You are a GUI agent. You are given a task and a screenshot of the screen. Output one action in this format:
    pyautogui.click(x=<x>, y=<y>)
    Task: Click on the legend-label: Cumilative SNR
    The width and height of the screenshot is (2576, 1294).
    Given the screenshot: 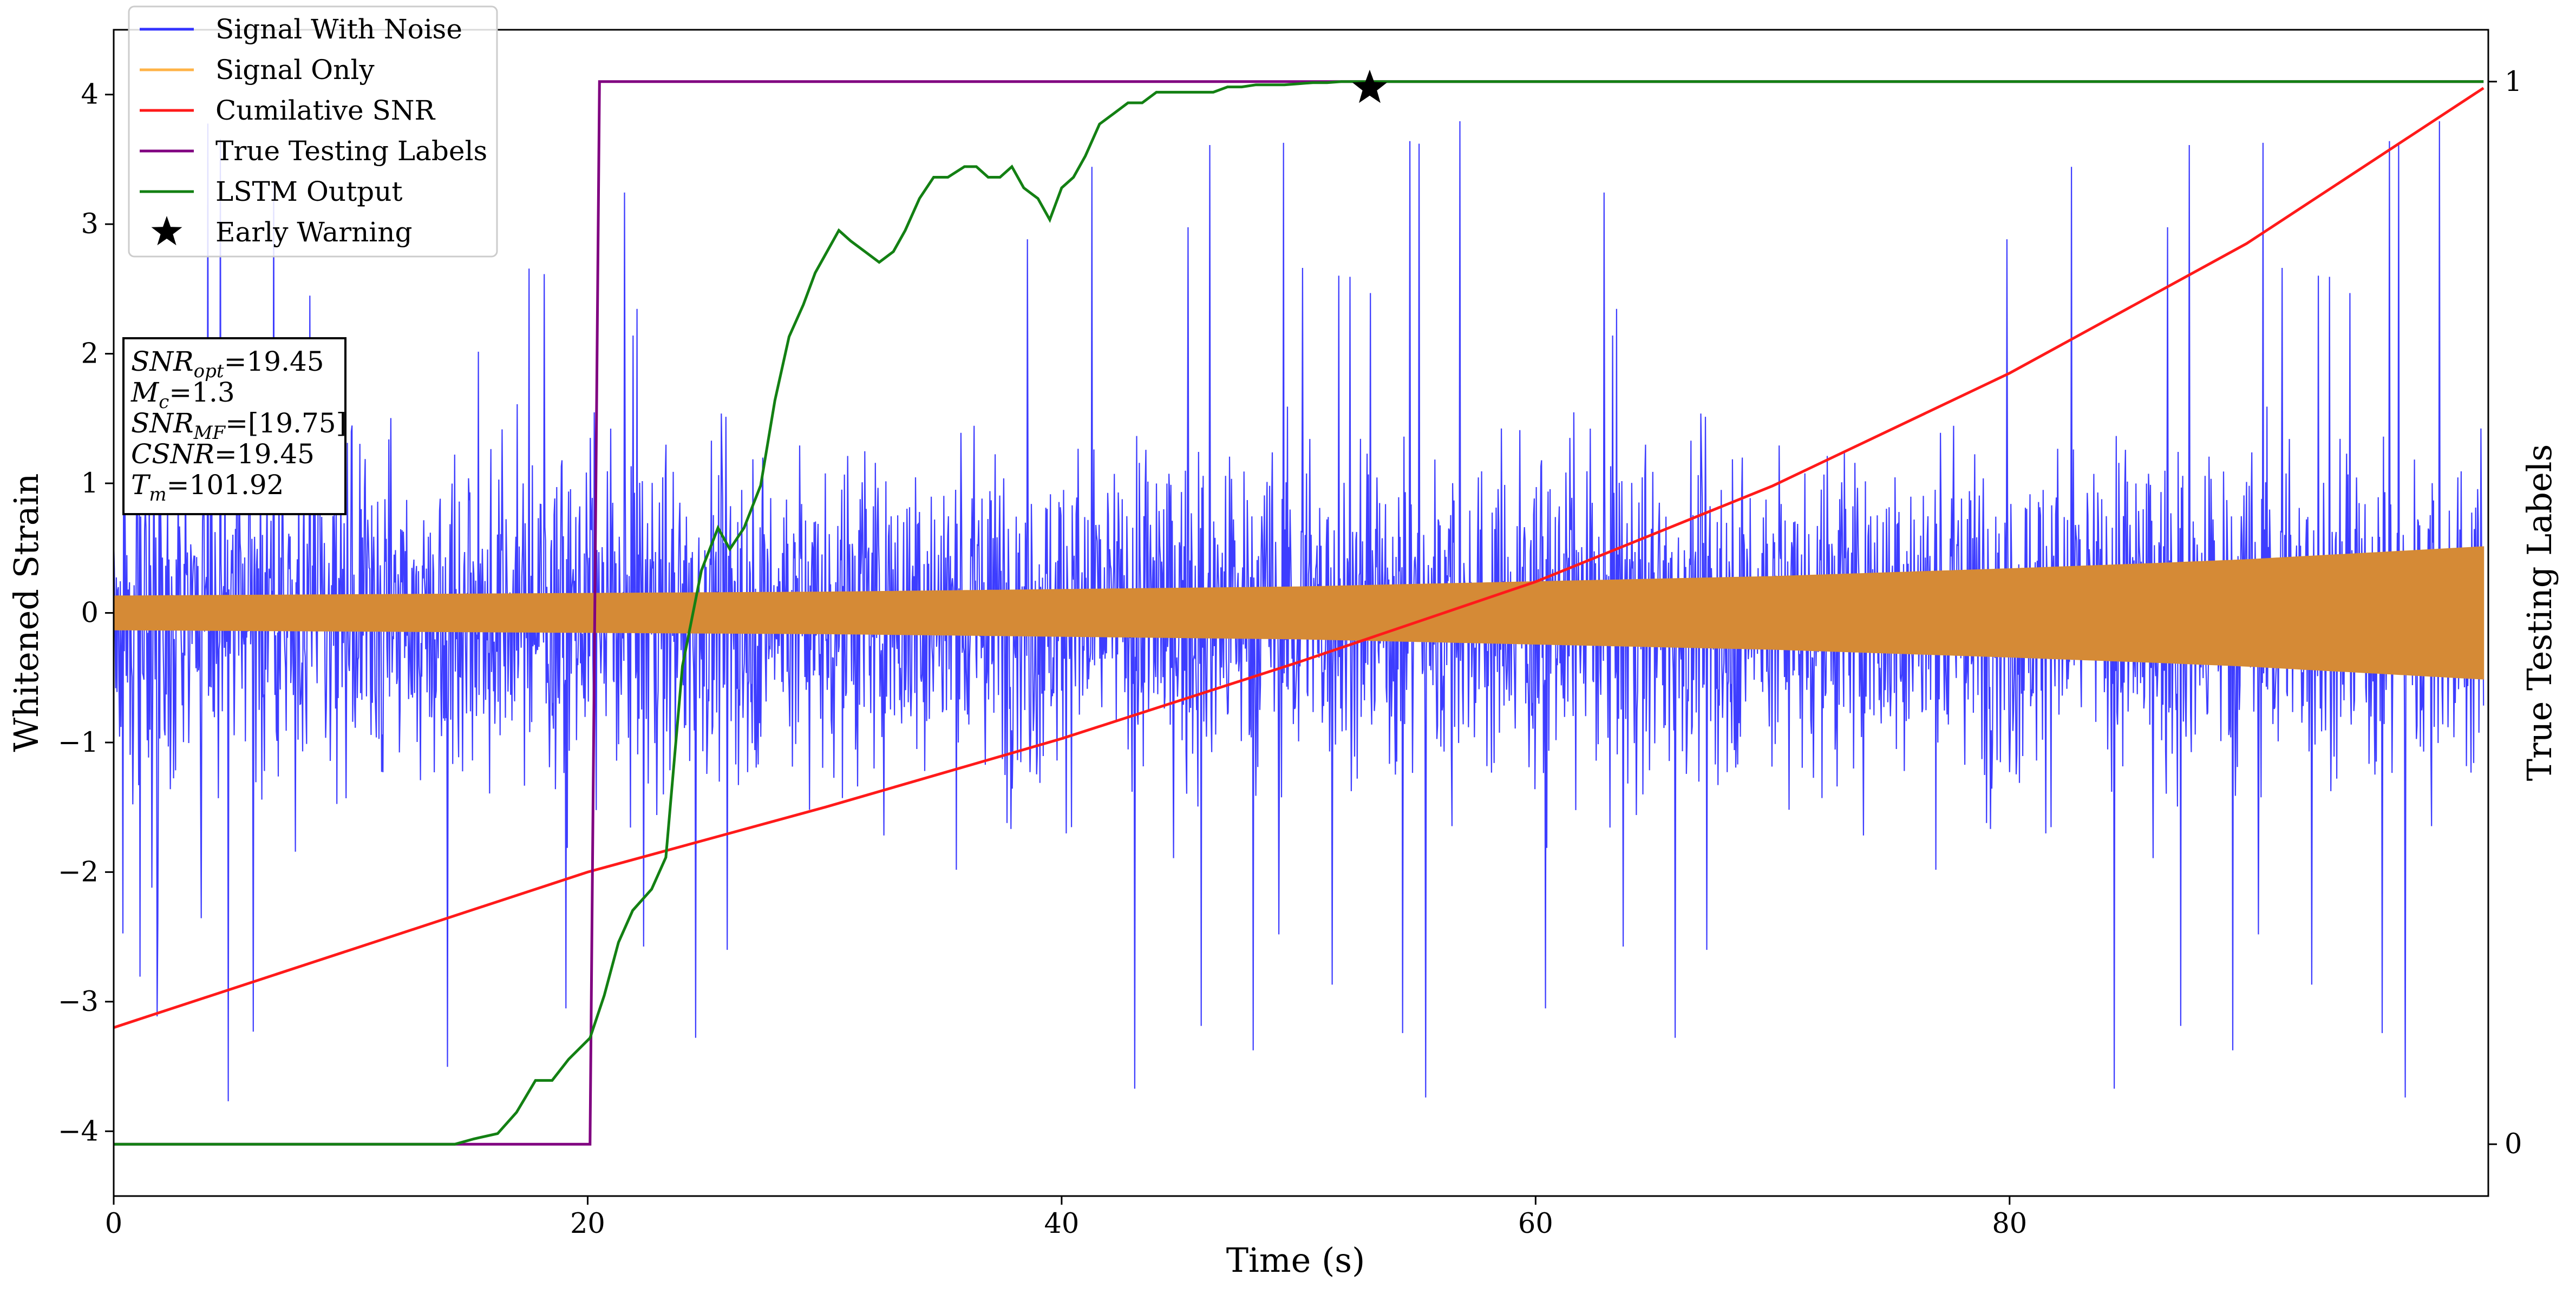 What is the action you would take?
    pyautogui.click(x=325, y=110)
    